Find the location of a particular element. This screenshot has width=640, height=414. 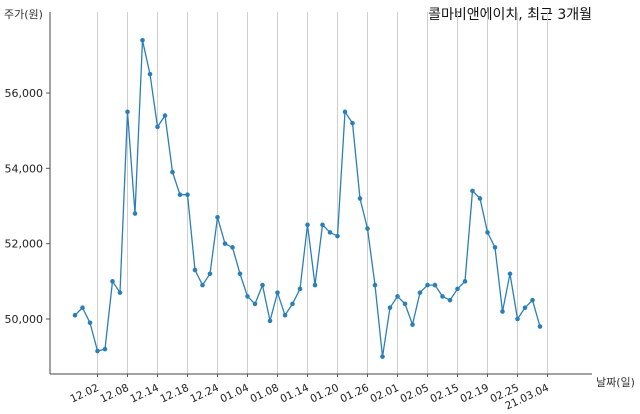

x-tick-label: 01.26 is located at coordinates (354, 394).